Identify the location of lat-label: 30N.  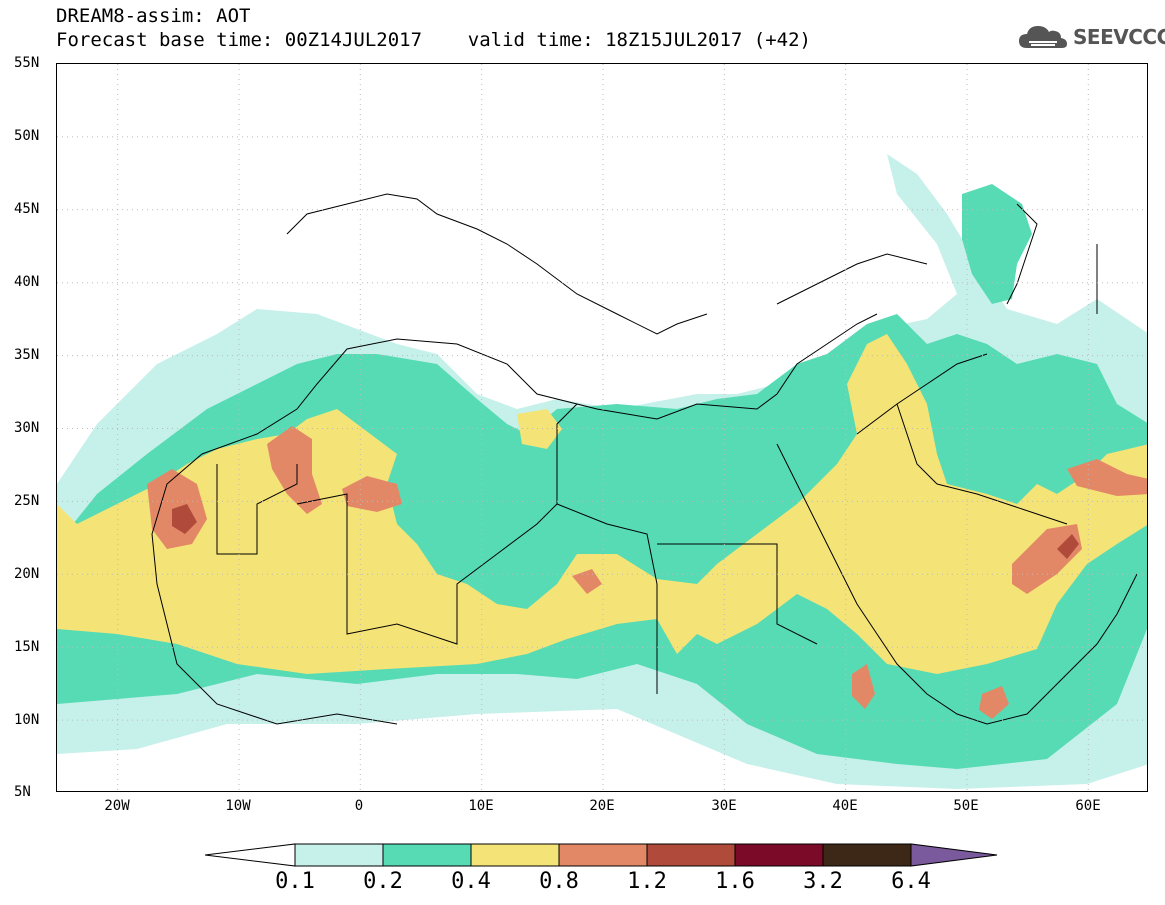
(27, 428).